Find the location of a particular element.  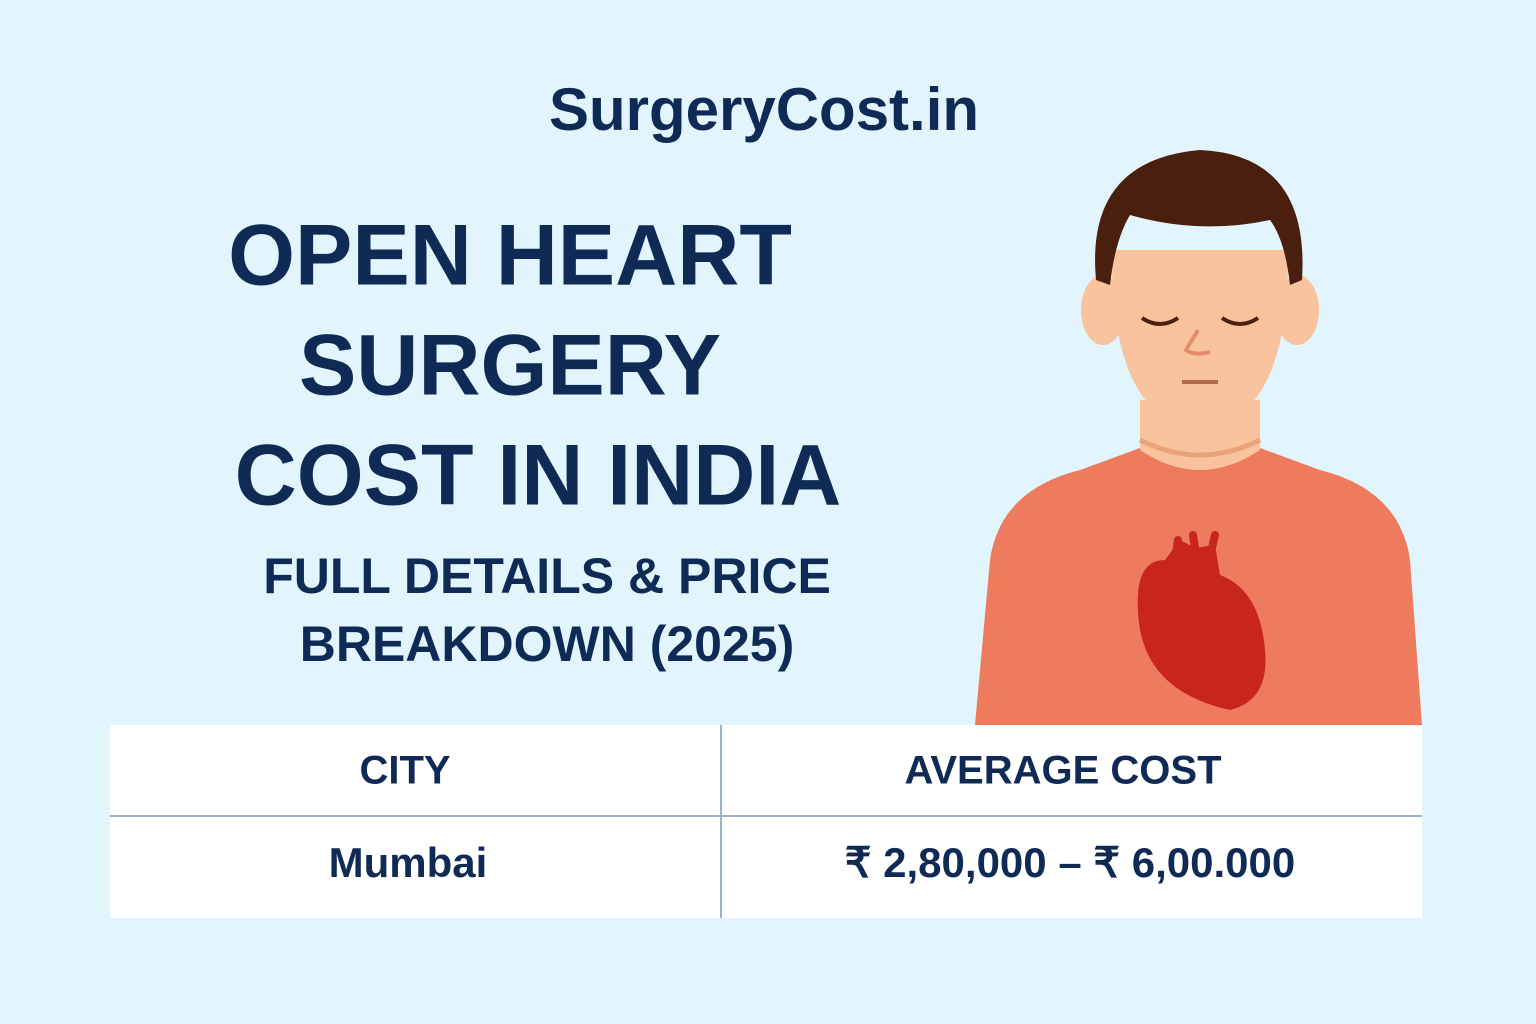

title-line: SURGERY is located at coordinates (510, 366).